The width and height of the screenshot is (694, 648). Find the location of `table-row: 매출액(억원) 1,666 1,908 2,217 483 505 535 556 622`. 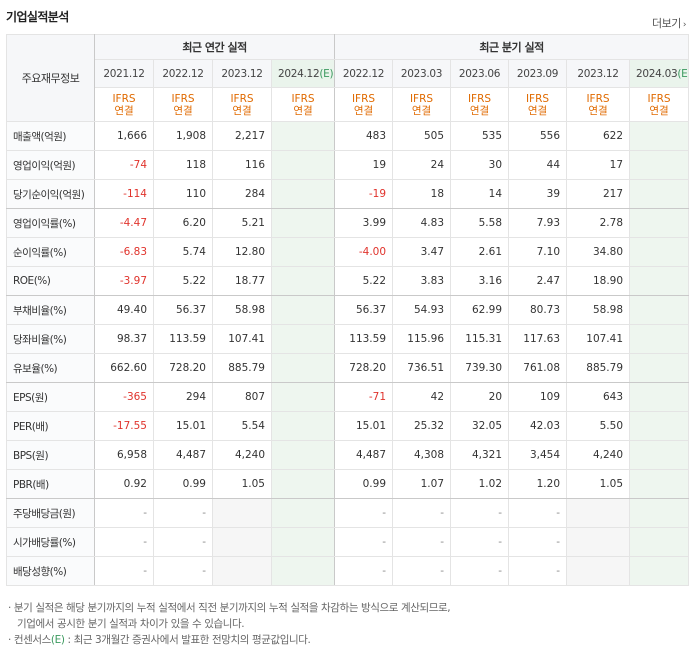

table-row: 매출액(억원) 1,666 1,908 2,217 483 505 535 556 622 is located at coordinates (348, 136).